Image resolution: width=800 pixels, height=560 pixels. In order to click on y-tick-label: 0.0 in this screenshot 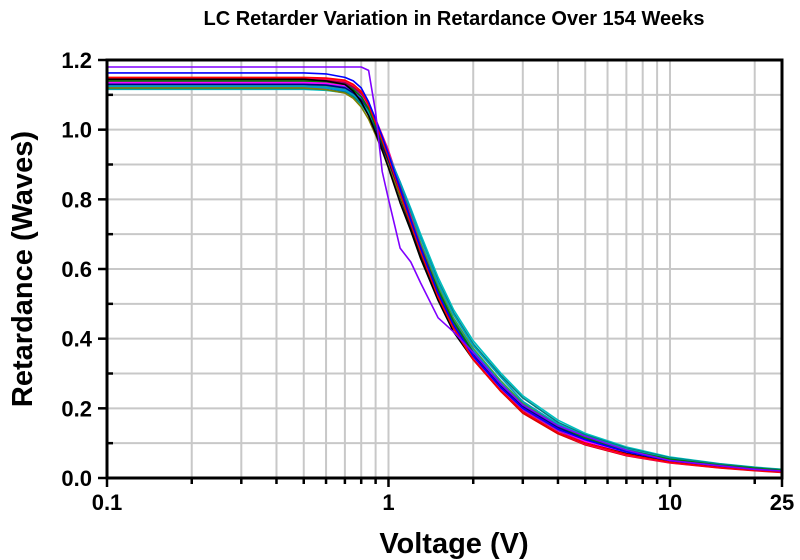, I will do `click(76, 478)`.